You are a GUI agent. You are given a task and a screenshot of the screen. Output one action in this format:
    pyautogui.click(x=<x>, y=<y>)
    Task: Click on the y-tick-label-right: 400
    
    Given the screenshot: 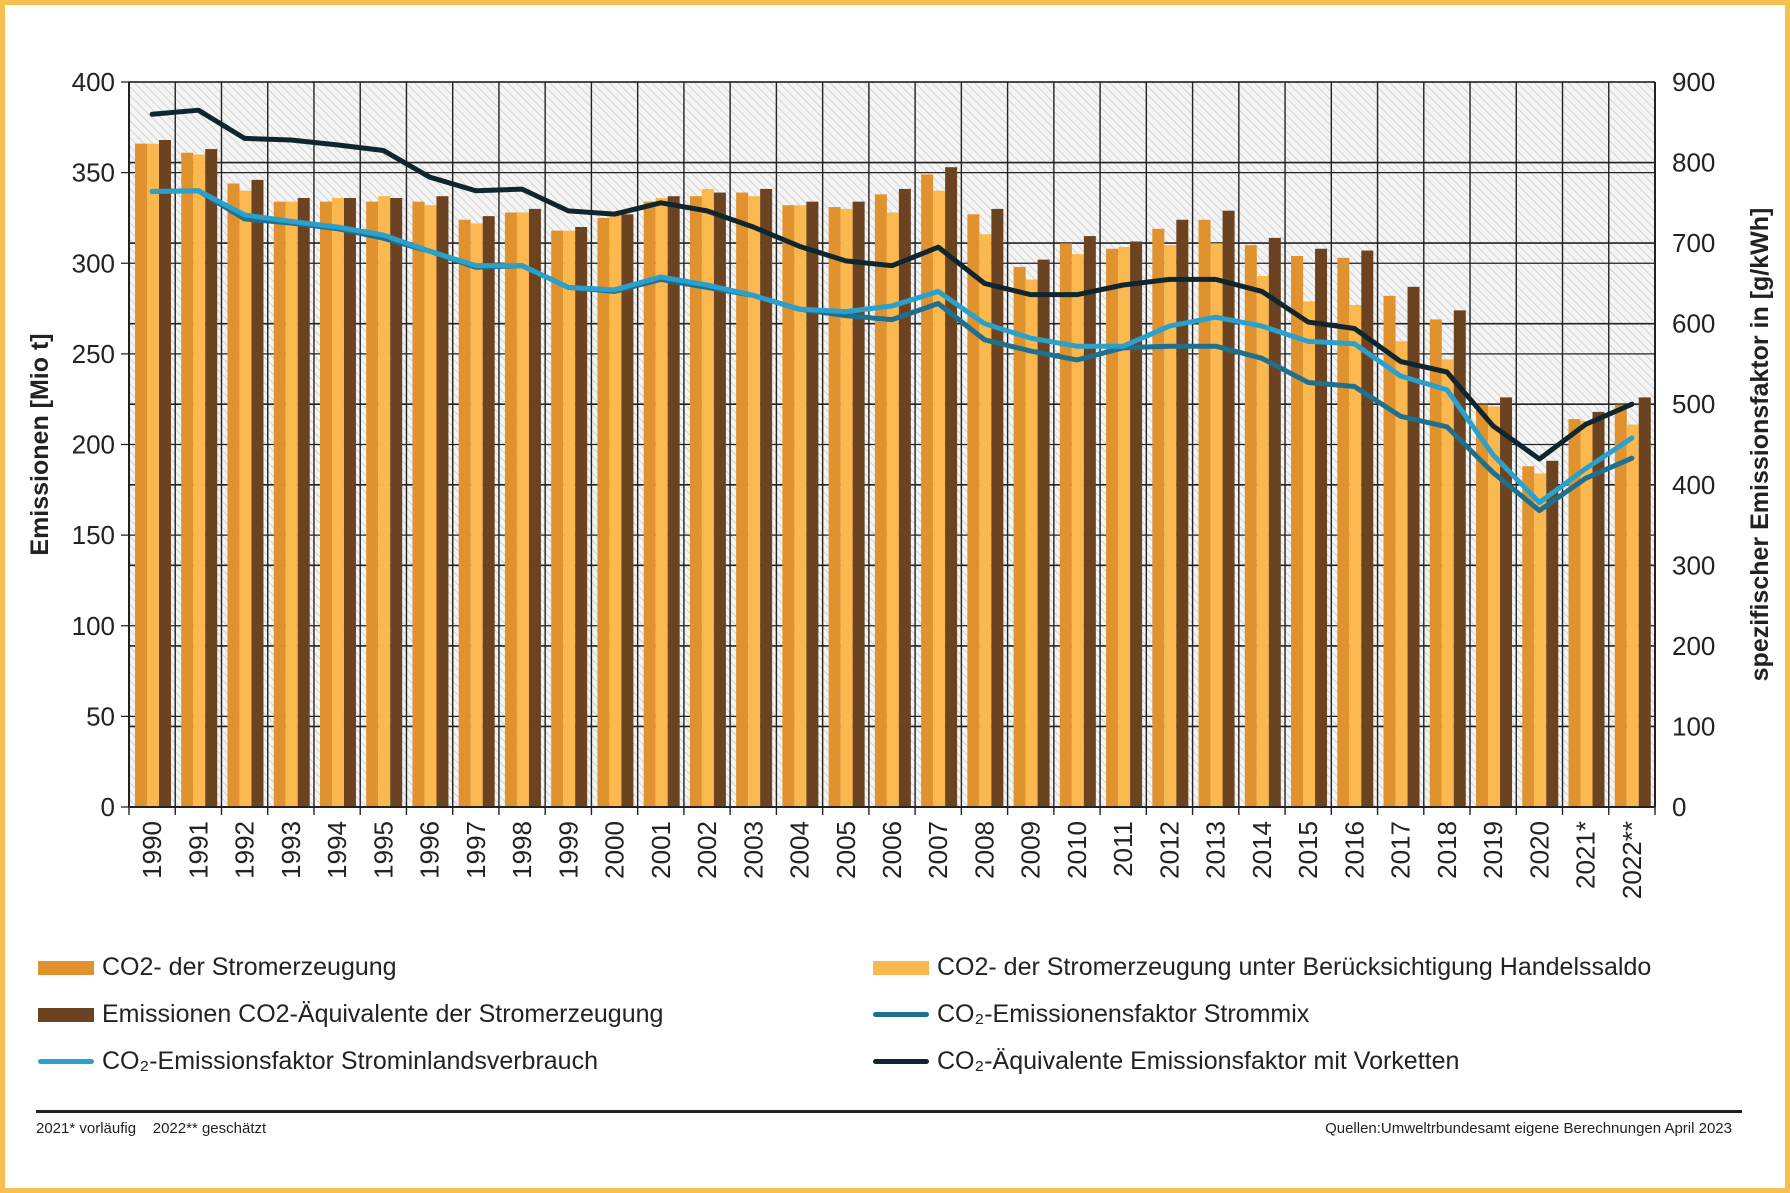 What is the action you would take?
    pyautogui.click(x=1693, y=485)
    